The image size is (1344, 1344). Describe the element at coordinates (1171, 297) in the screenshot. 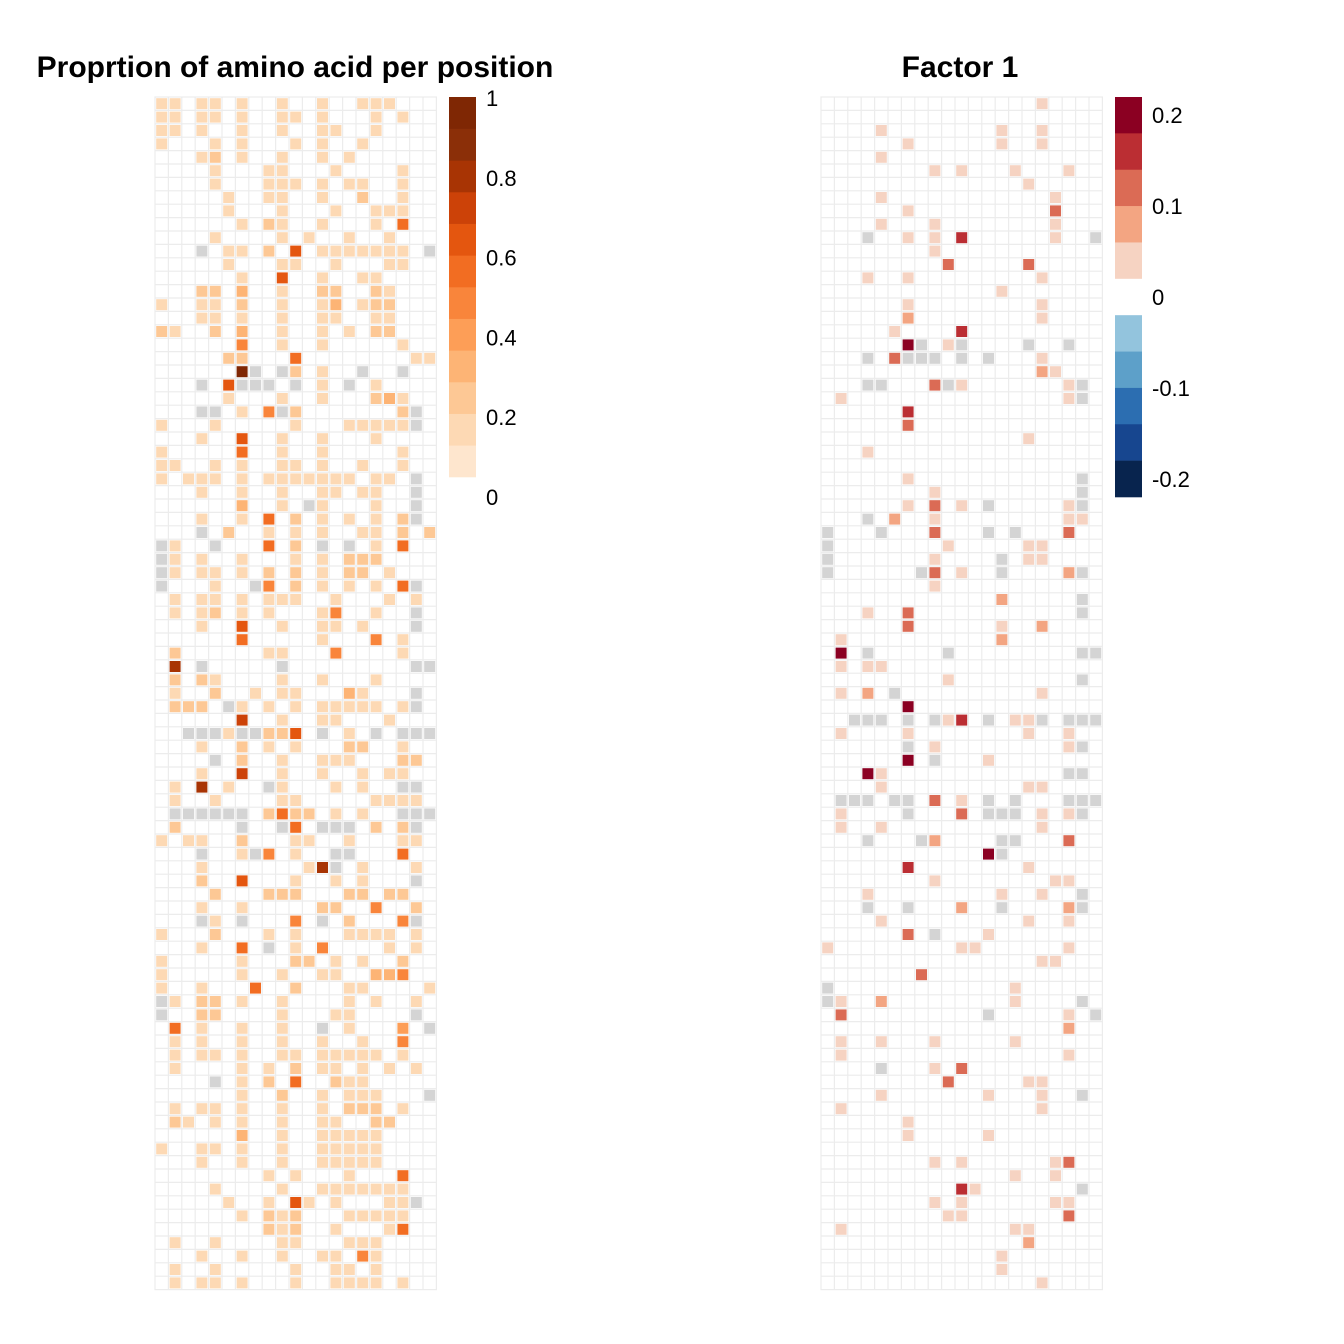

I see `factor-colorbar-ticks: 0.2 0.1 0 -0.1 -0.2` at that location.